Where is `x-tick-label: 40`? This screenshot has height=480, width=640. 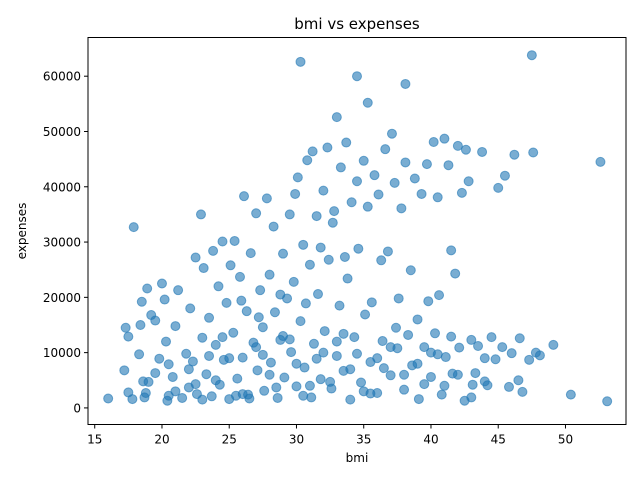
x-tick-label: 40 is located at coordinates (430, 440).